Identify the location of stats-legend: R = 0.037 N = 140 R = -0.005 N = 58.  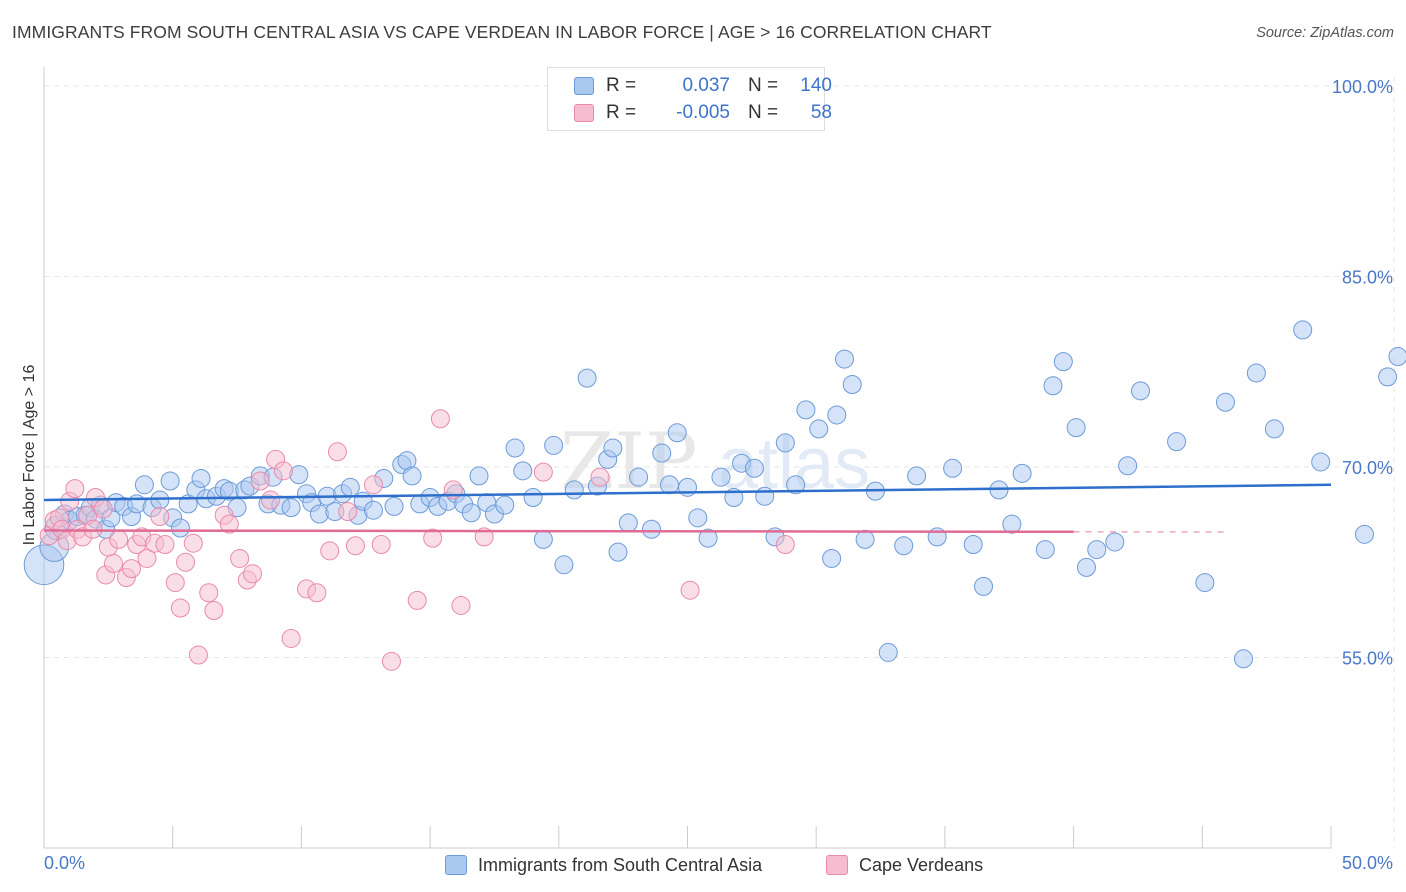
(689, 99).